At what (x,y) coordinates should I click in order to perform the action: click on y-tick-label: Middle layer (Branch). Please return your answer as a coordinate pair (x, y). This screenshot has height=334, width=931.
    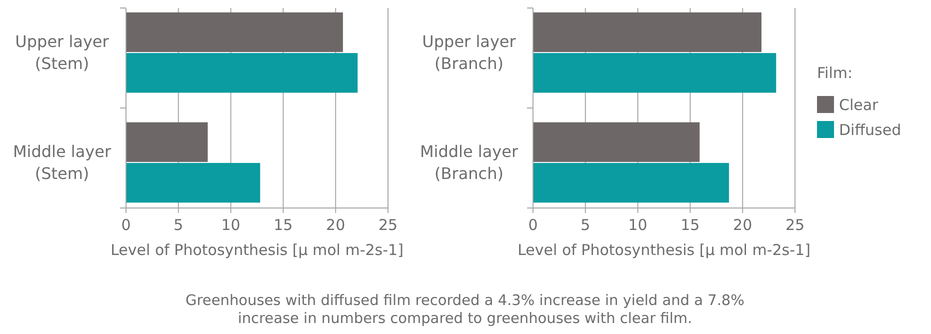
    Looking at the image, I should click on (469, 162).